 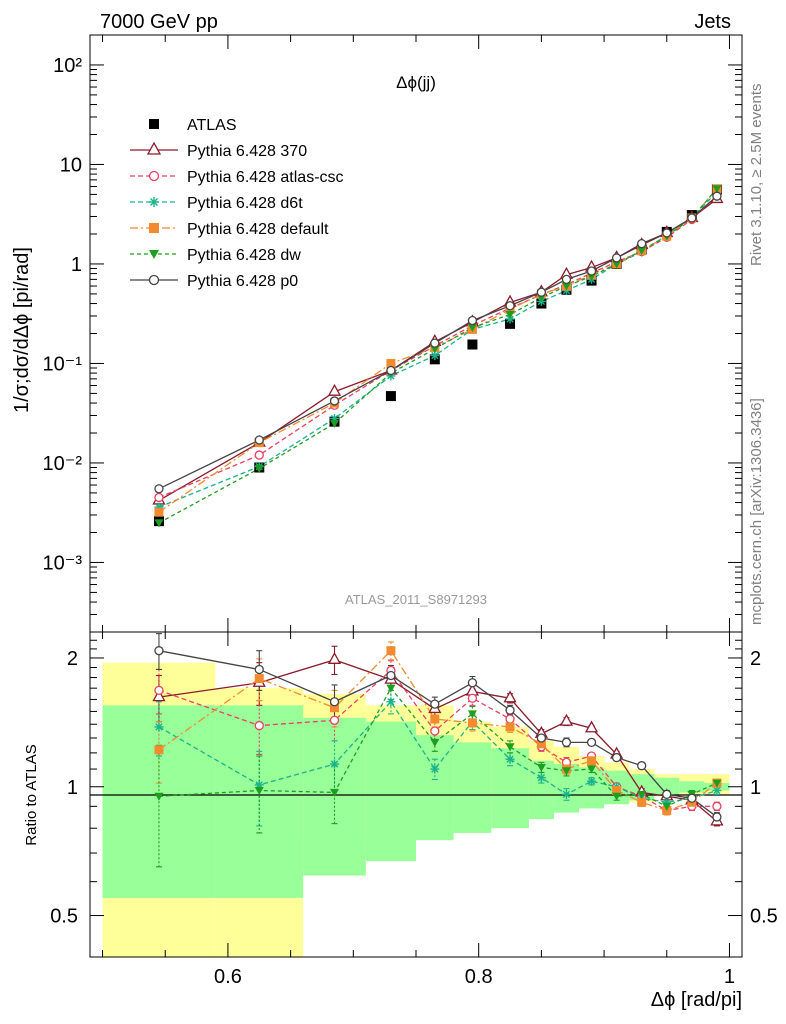 I want to click on x-tick-label: 0.6, so click(x=228, y=977).